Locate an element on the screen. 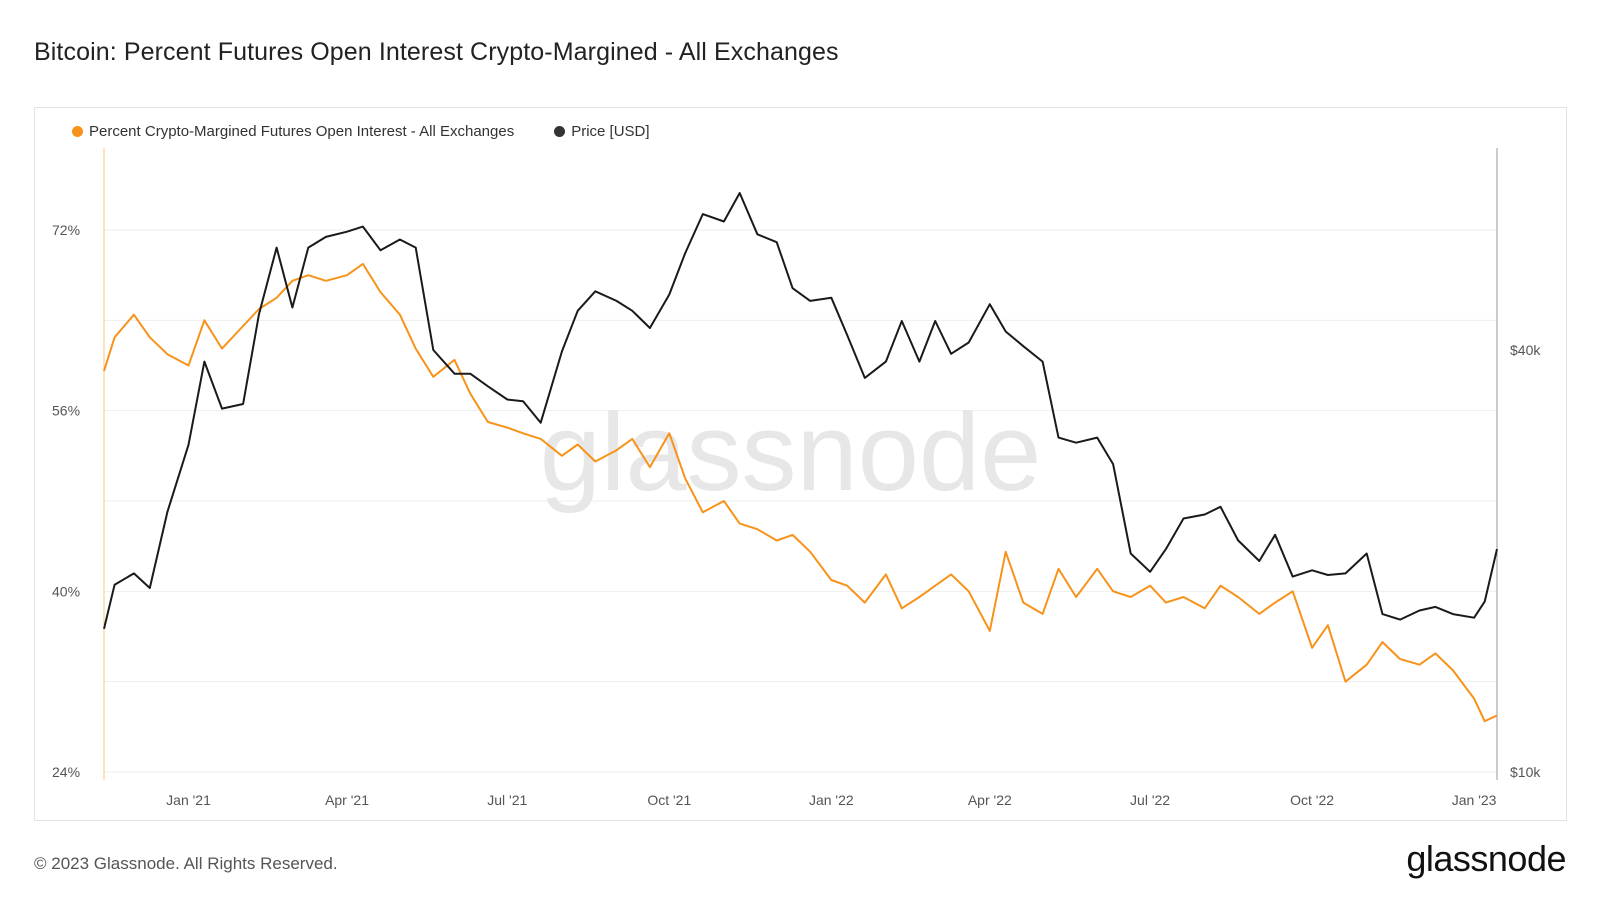 The image size is (1600, 900). copyright-text: © 2023 Glassnode. All Rights Reserved. is located at coordinates (186, 863).